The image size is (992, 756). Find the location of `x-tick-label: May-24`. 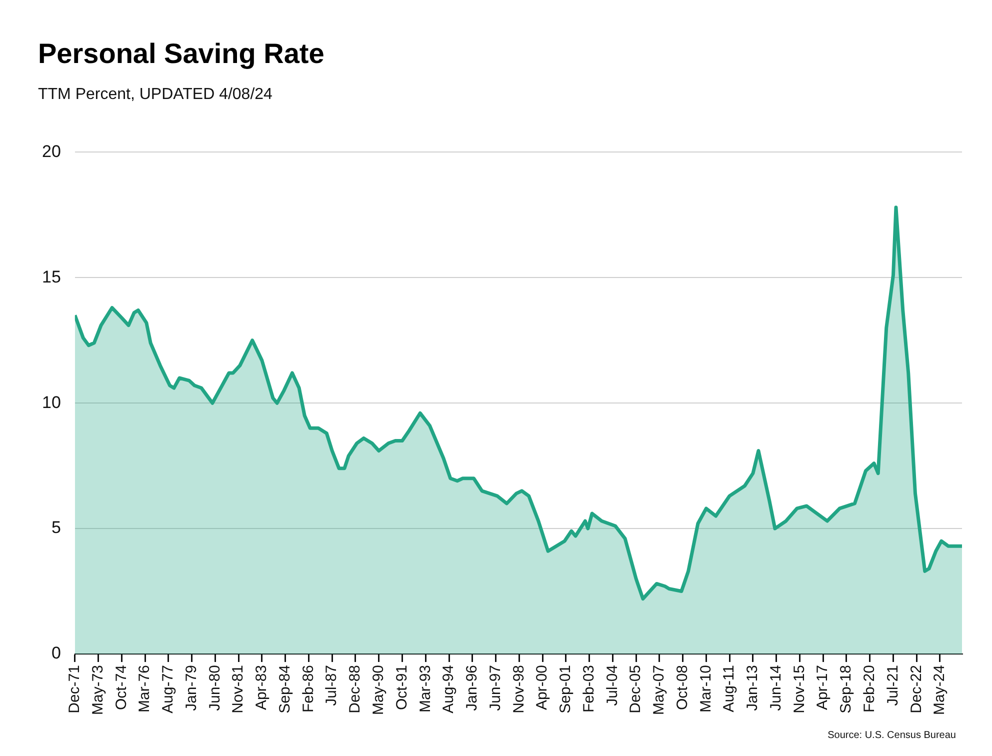

x-tick-label: May-24 is located at coordinates (939, 690).